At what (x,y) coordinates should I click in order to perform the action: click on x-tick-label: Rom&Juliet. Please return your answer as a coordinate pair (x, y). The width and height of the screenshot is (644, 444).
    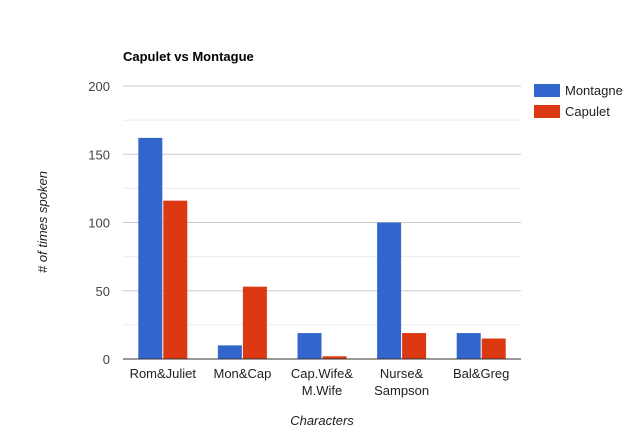
    Looking at the image, I should click on (163, 373).